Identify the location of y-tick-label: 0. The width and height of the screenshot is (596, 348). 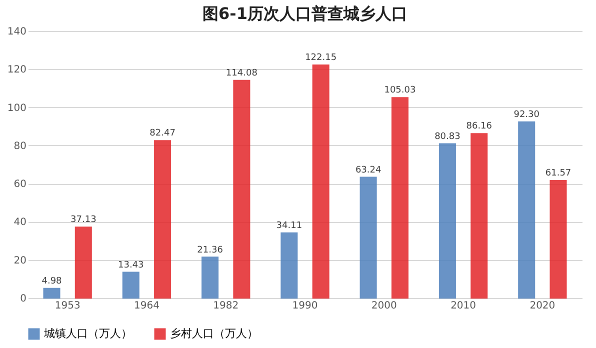
(23, 299).